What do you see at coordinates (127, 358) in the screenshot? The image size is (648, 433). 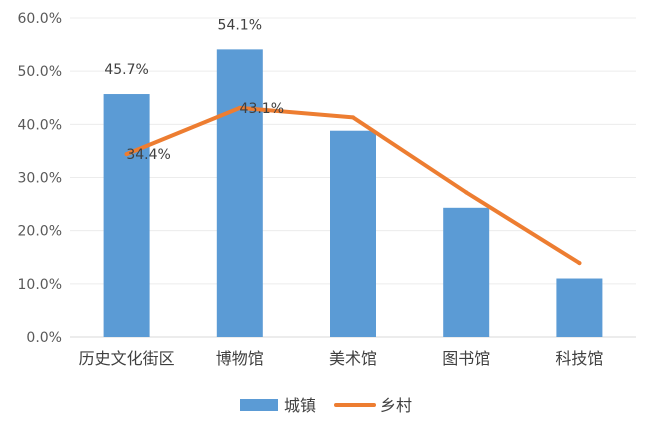 I see `x-category-label: 历史文化街区` at bounding box center [127, 358].